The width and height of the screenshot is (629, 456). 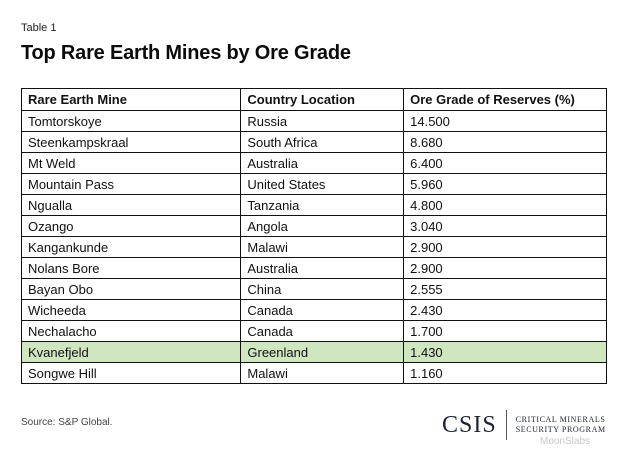 I want to click on cell-country: Russia, so click(x=322, y=121).